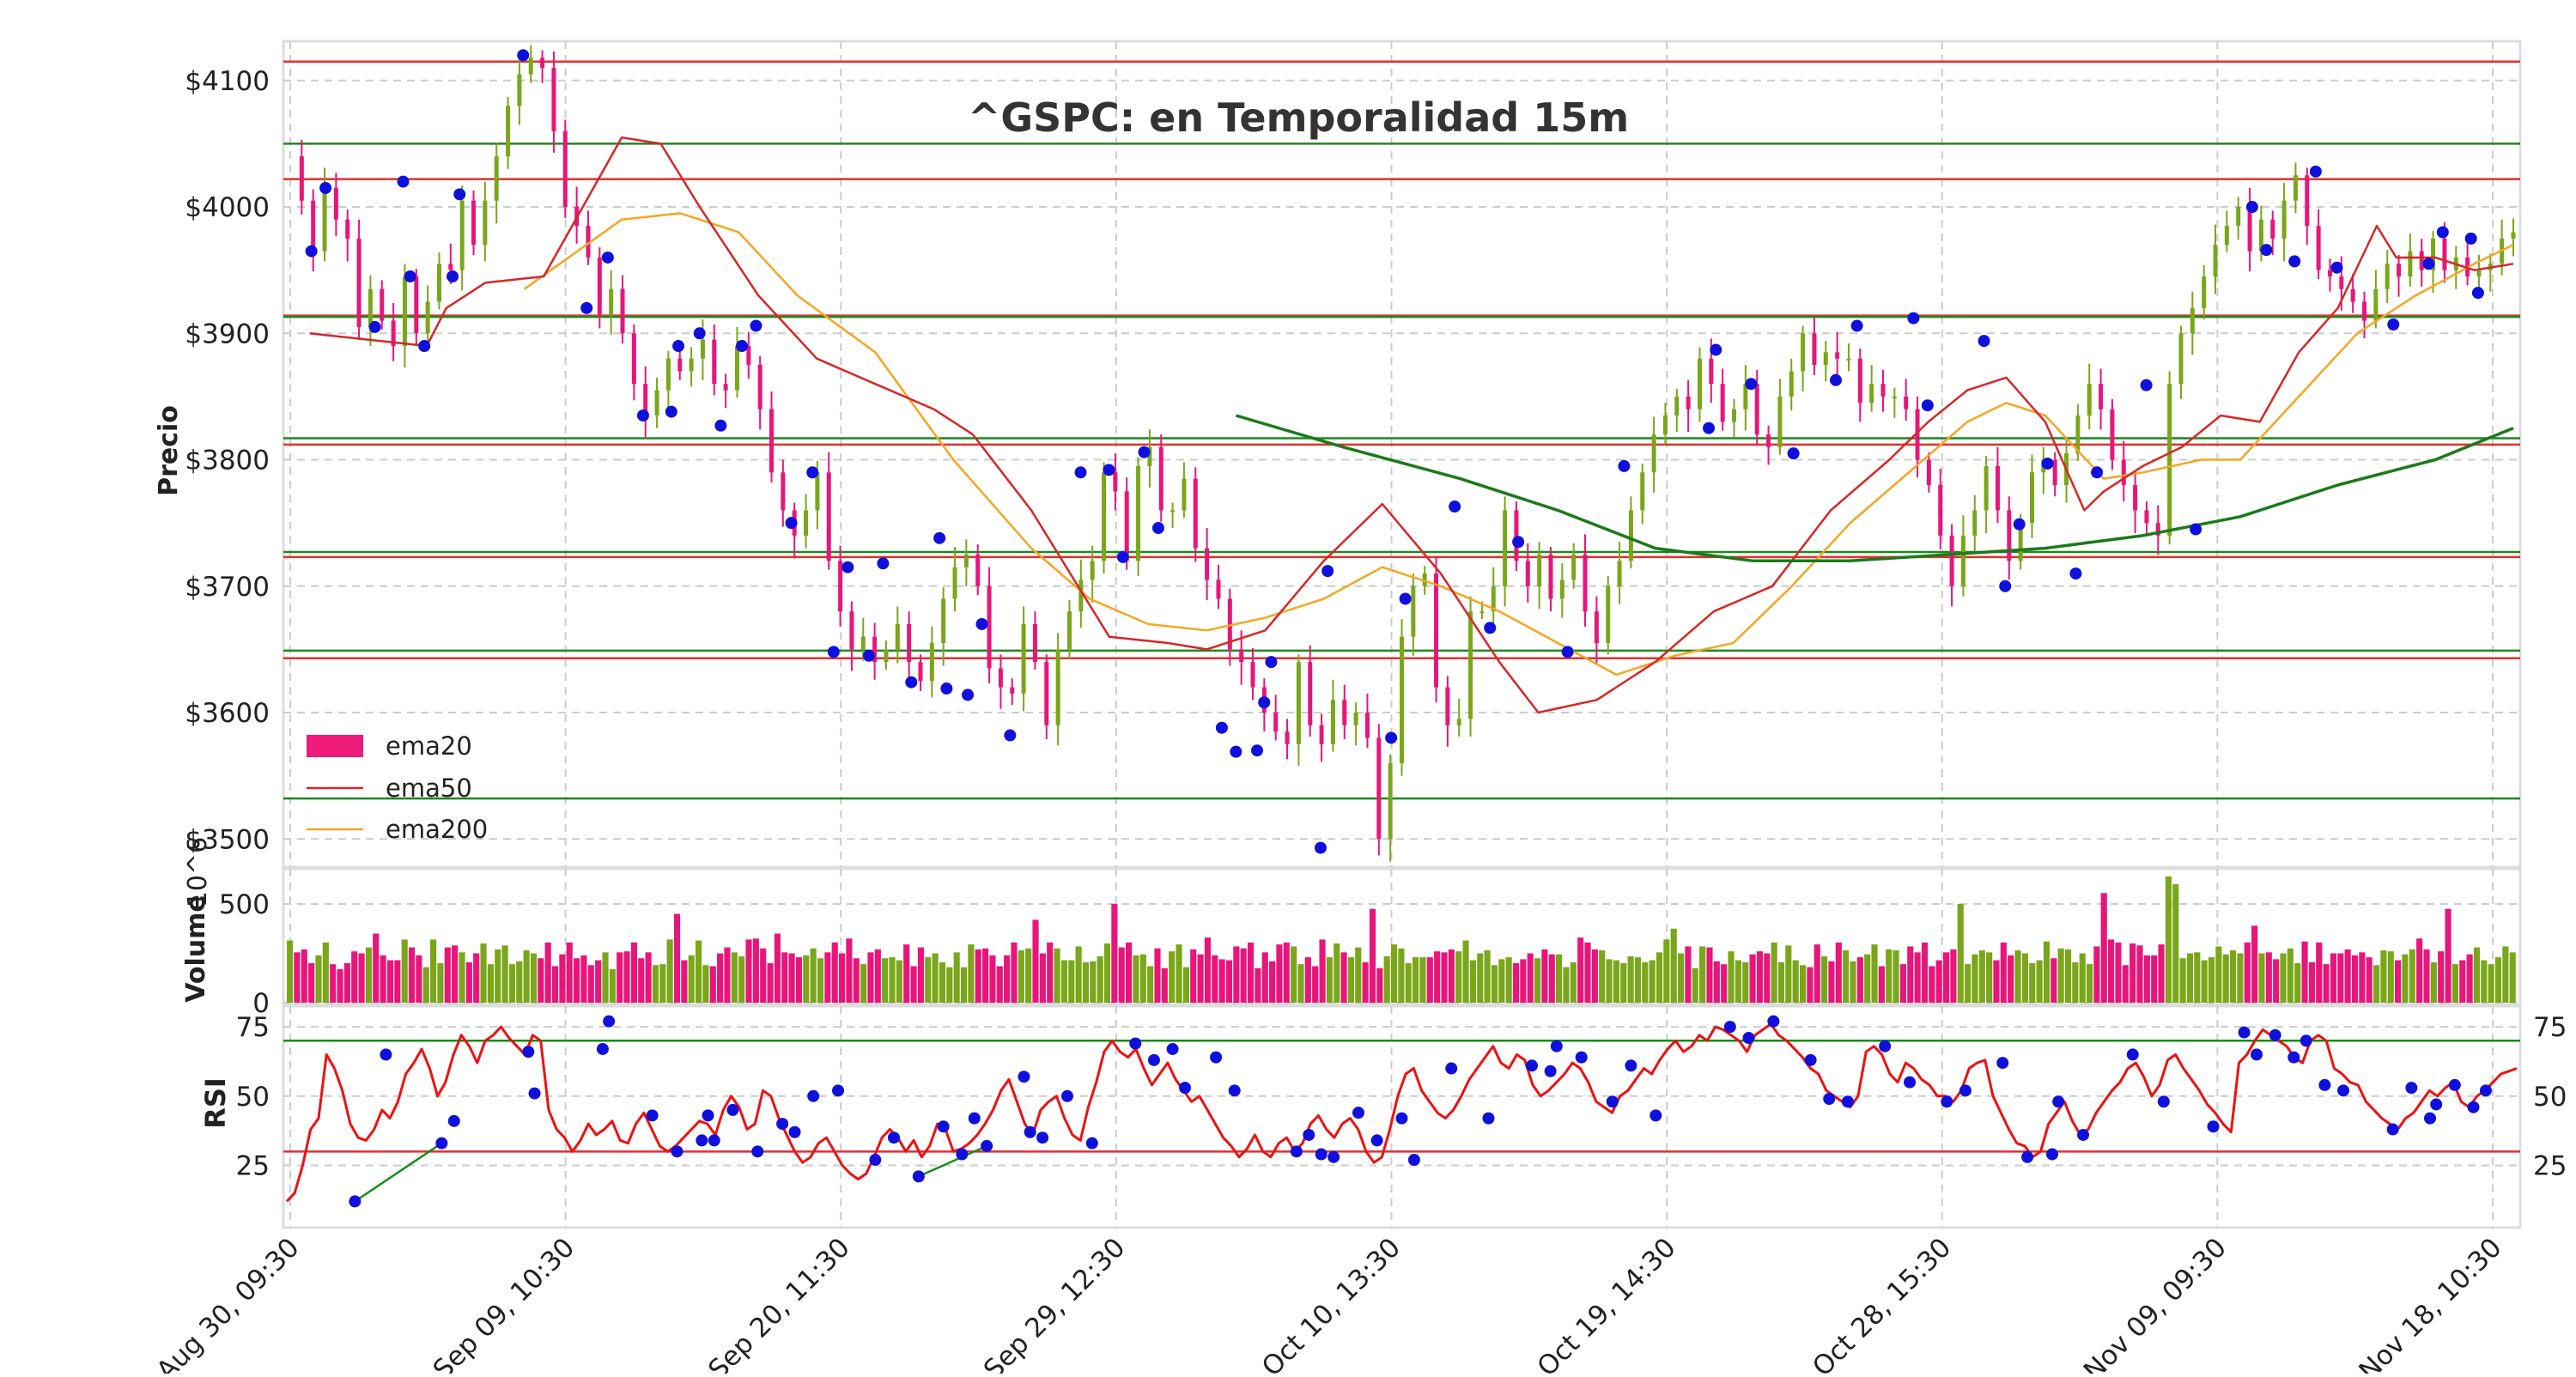 Image resolution: width=2576 pixels, height=1377 pixels. What do you see at coordinates (169, 450) in the screenshot?
I see `price-y-axis-label: Precio` at bounding box center [169, 450].